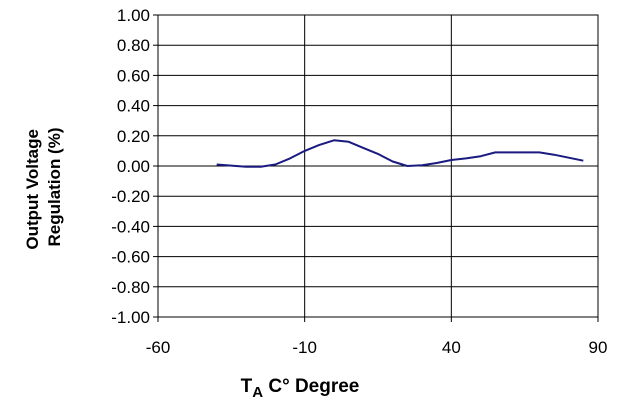 The image size is (628, 407). I want to click on x-tick-label: 90, so click(598, 347).